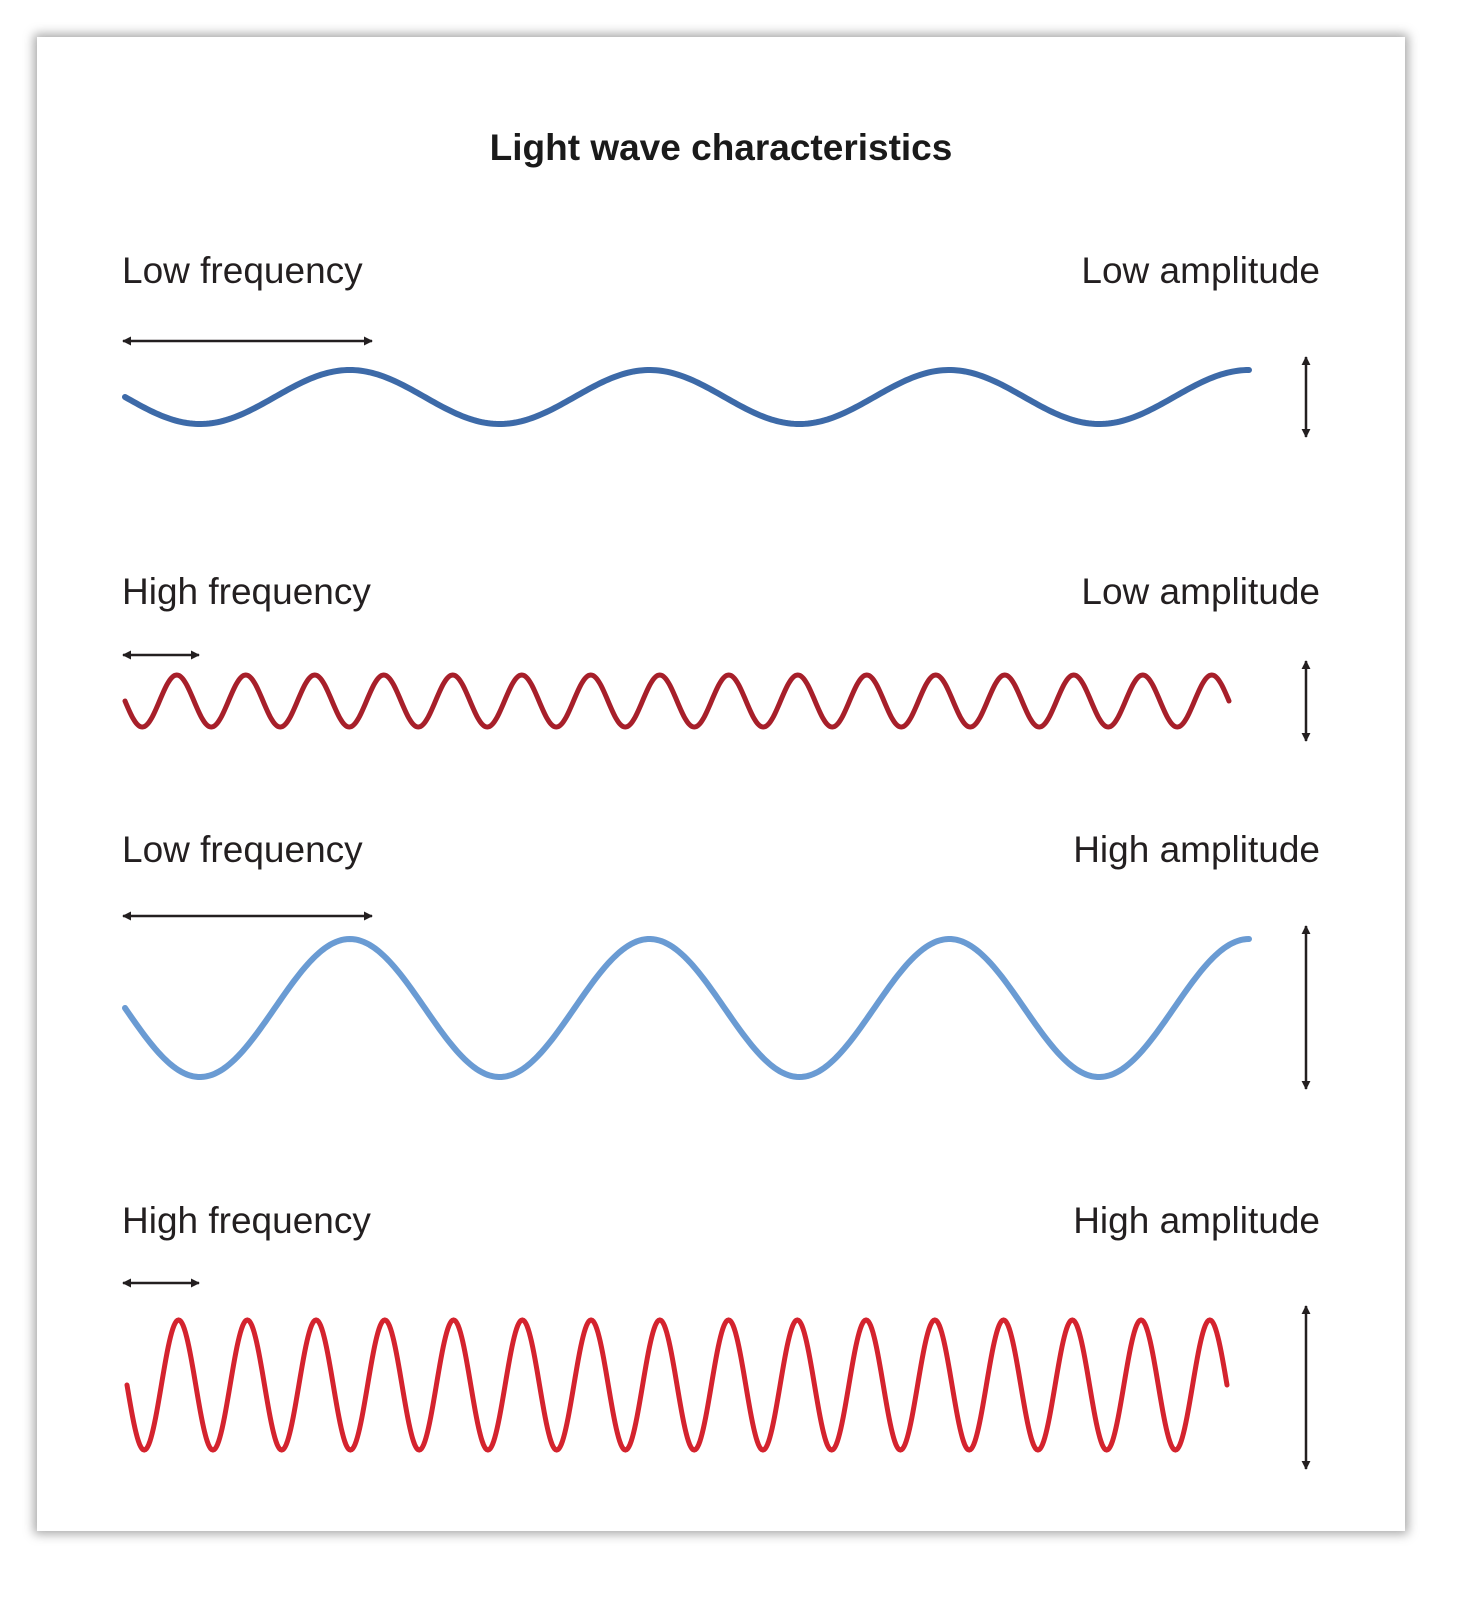 The width and height of the screenshot is (1470, 1598). I want to click on panel-2-wave-line, so click(677, 701).